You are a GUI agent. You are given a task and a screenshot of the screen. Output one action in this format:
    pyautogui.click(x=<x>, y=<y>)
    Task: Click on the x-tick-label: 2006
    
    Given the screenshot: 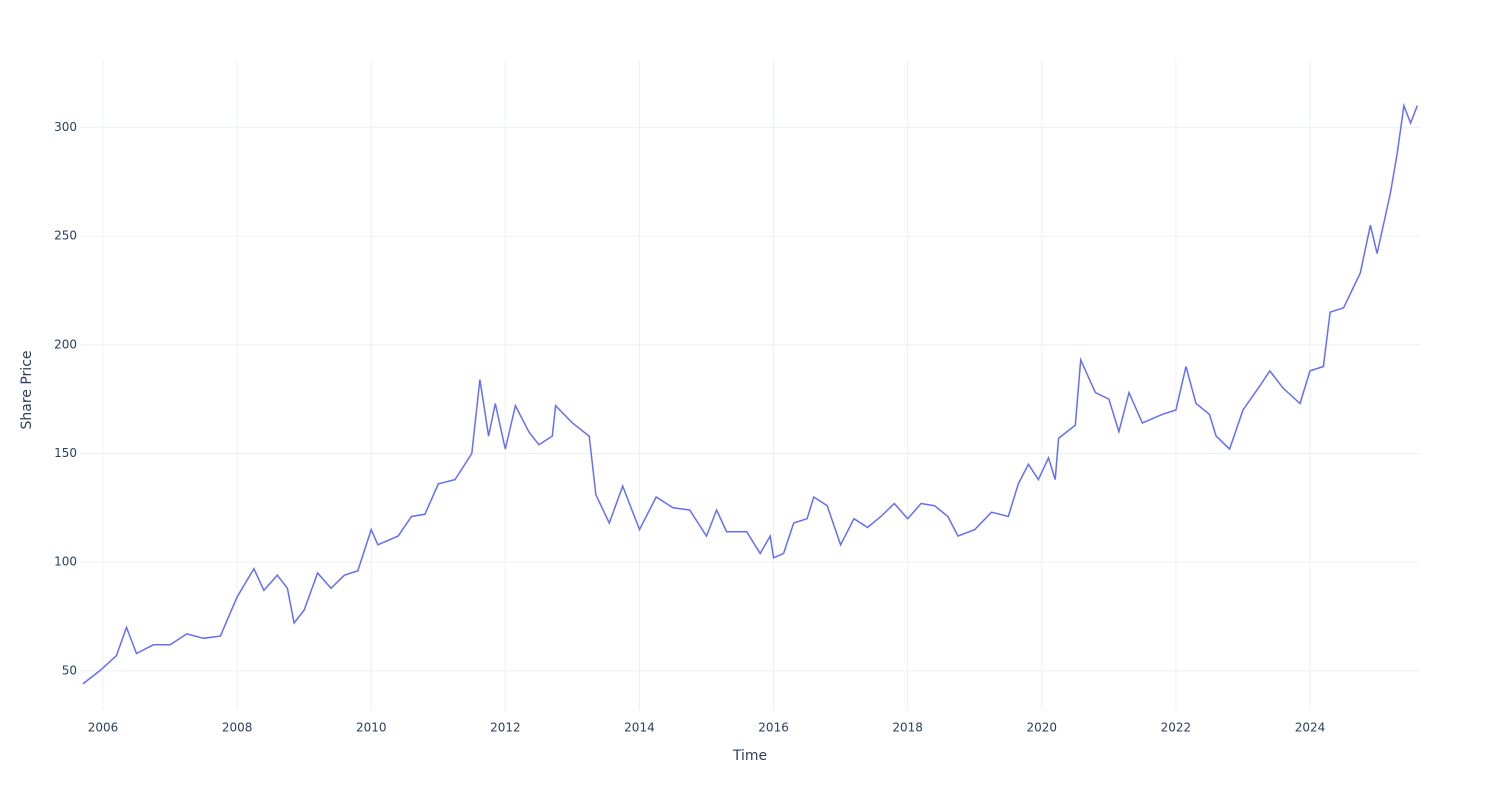 What is the action you would take?
    pyautogui.click(x=103, y=728)
    